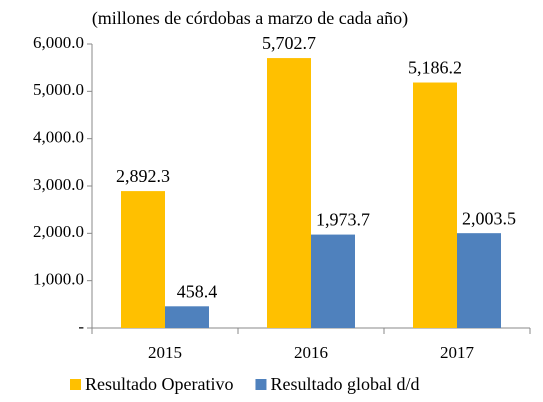 The width and height of the screenshot is (543, 402). What do you see at coordinates (289, 43) in the screenshot?
I see `value-label: 5,702.7` at bounding box center [289, 43].